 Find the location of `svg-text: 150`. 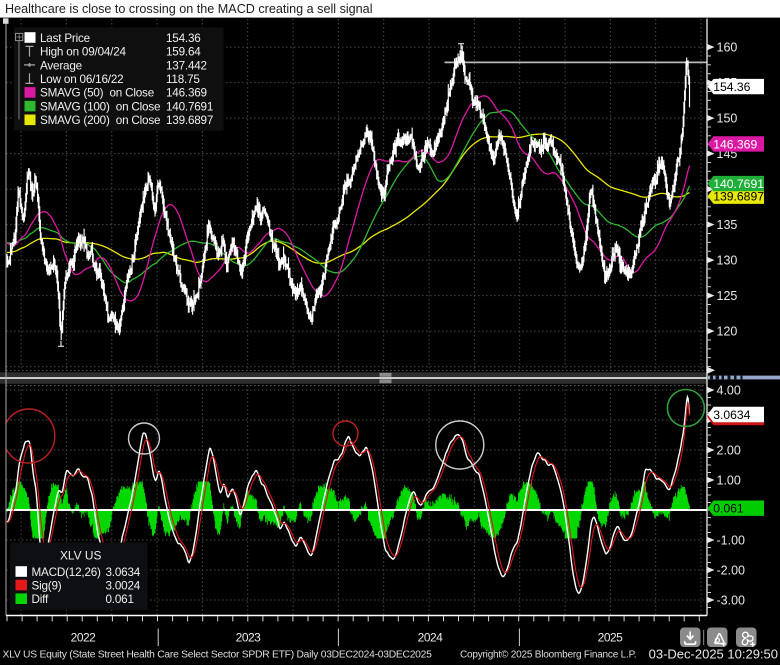

svg-text: 150 is located at coordinates (727, 118).